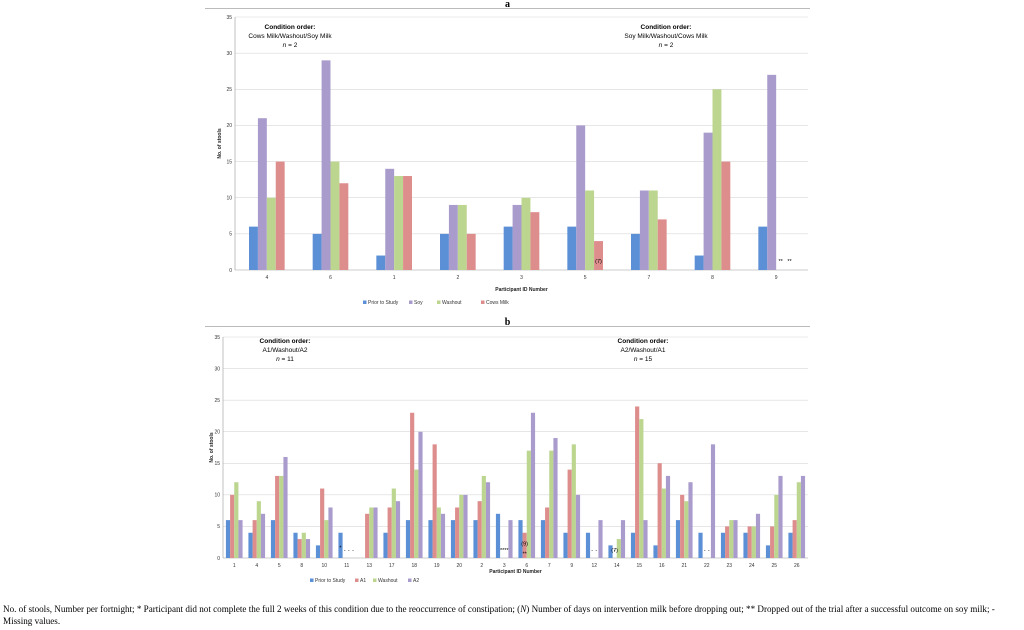  Describe the element at coordinates (684, 566) in the screenshot. I see `x-tick-label: 21` at that location.